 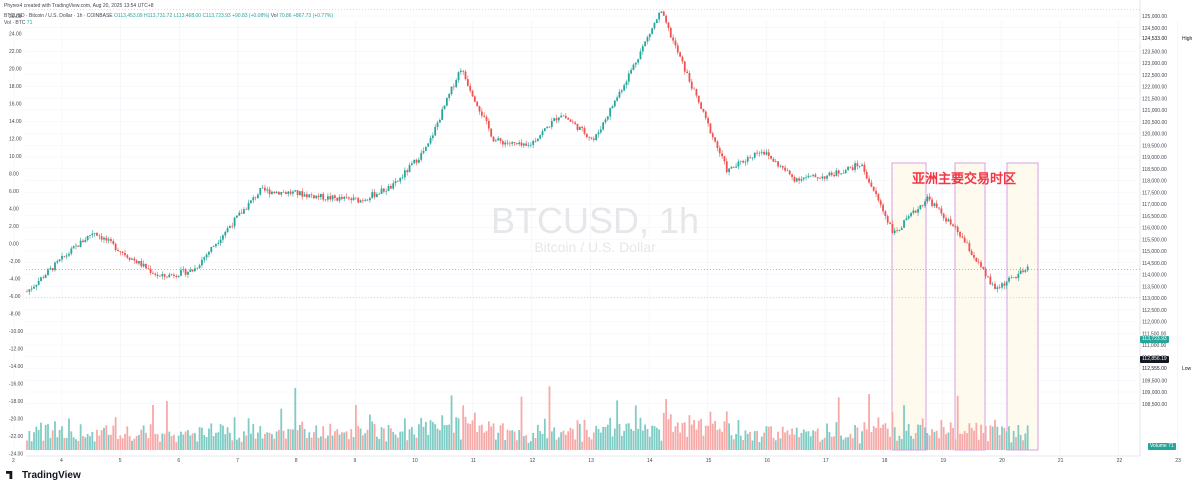 What do you see at coordinates (1154, 339) in the screenshot?
I see `current-price-tag: 113,723.93` at bounding box center [1154, 339].